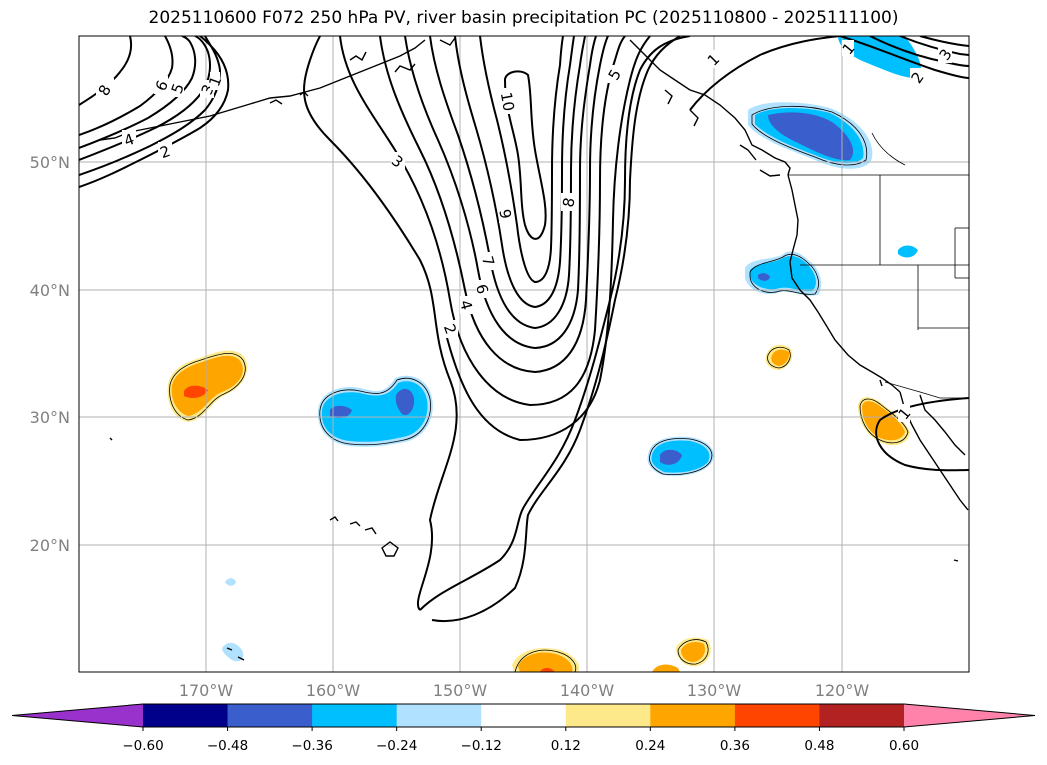 The image size is (1047, 765). Describe the element at coordinates (311, 746) in the screenshot. I see `colorbar-tick-label: −0.36` at that location.